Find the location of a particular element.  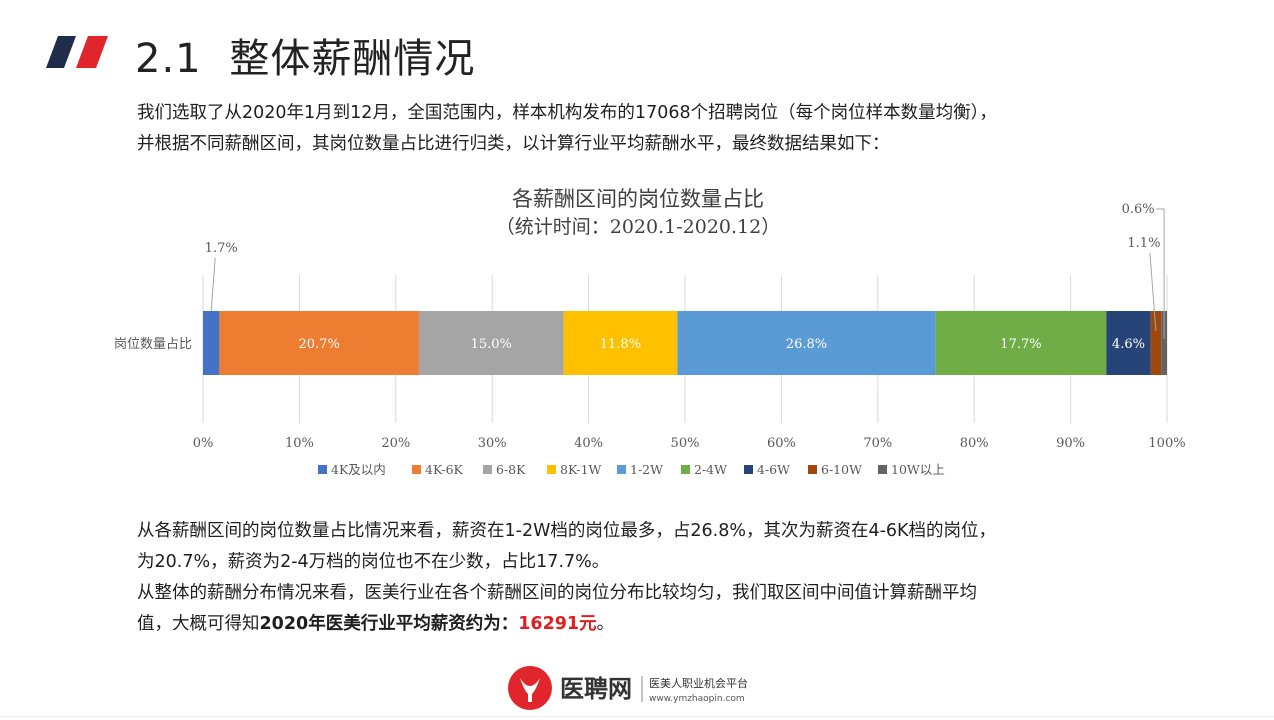

x-tick-label: 70% is located at coordinates (877, 443).